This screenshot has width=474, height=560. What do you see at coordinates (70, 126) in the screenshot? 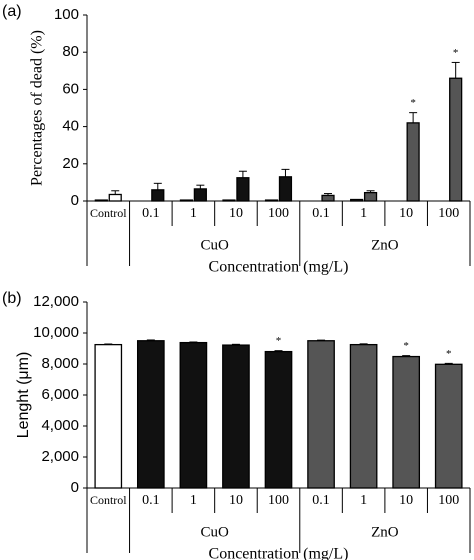
I see `y-tick-label: 40` at bounding box center [70, 126].